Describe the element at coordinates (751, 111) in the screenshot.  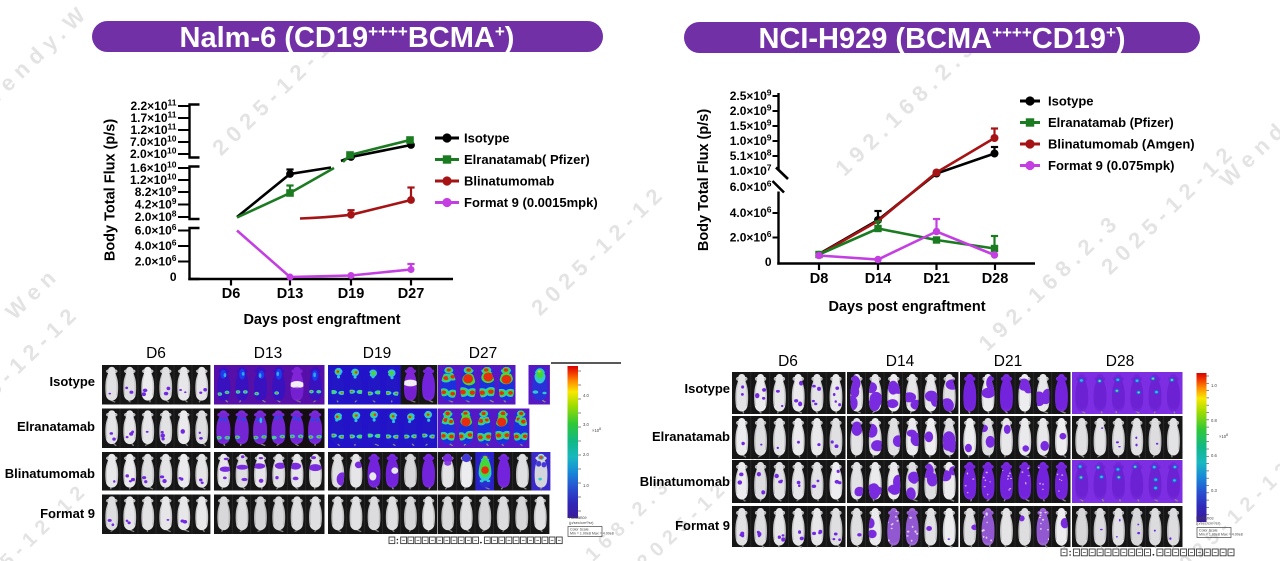
I see `svg-text: 2.0×10⁹` at that location.